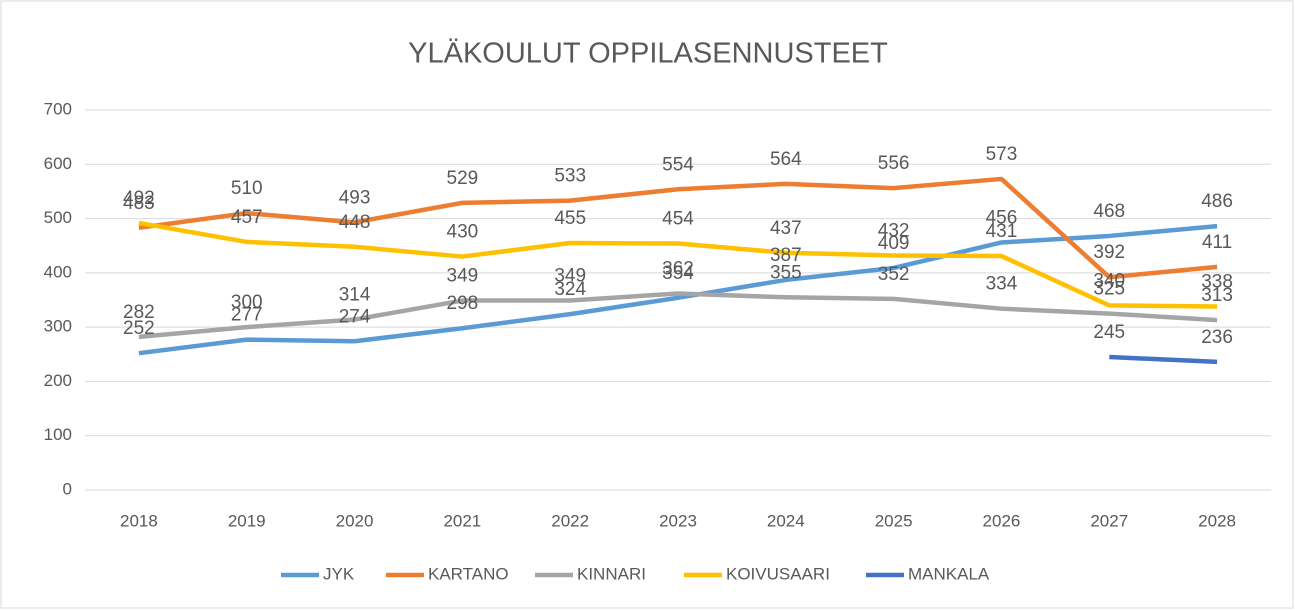 Image resolution: width=1295 pixels, height=610 pixels. Describe the element at coordinates (462, 520) in the screenshot. I see `x-tick-label: 2021` at that location.